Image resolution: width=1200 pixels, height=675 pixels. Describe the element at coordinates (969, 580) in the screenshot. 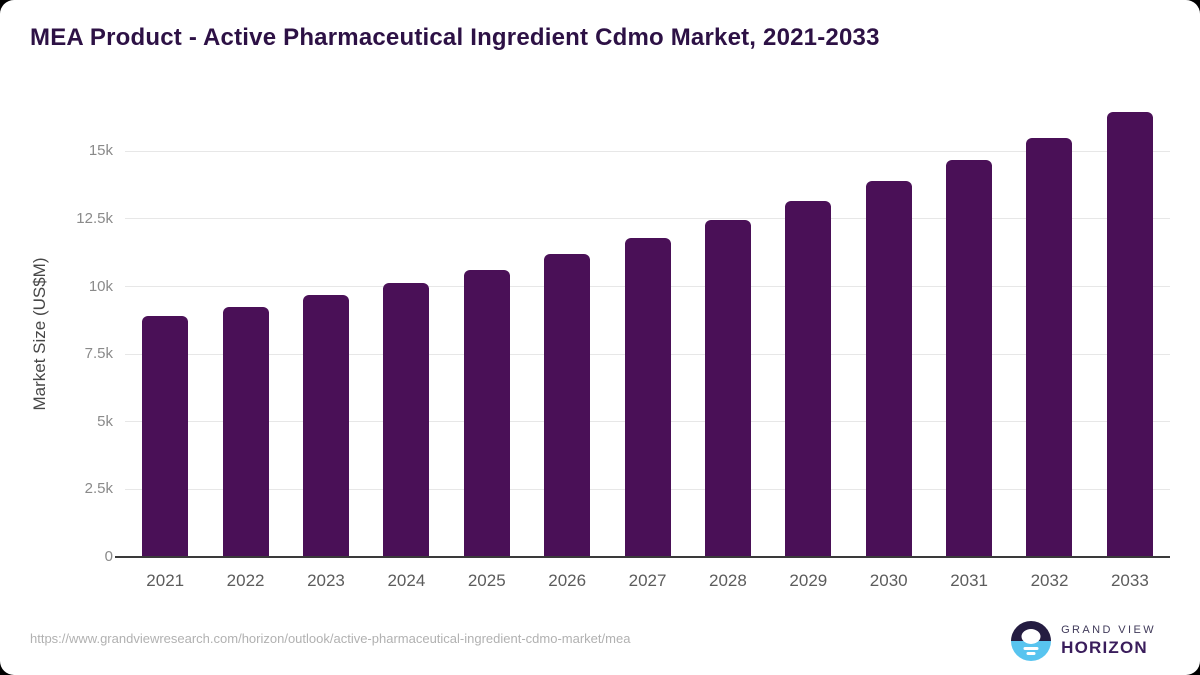

I see `x-axis-label: 2031` at that location.